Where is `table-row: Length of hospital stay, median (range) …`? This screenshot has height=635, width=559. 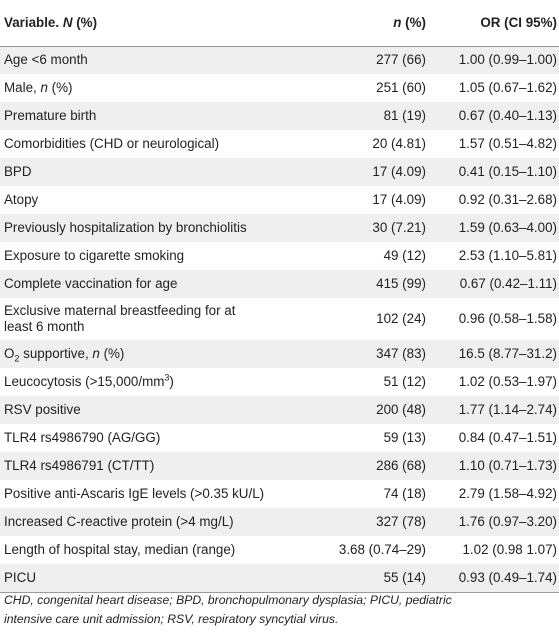 table-row: Length of hospital stay, median (range) … is located at coordinates (279, 550).